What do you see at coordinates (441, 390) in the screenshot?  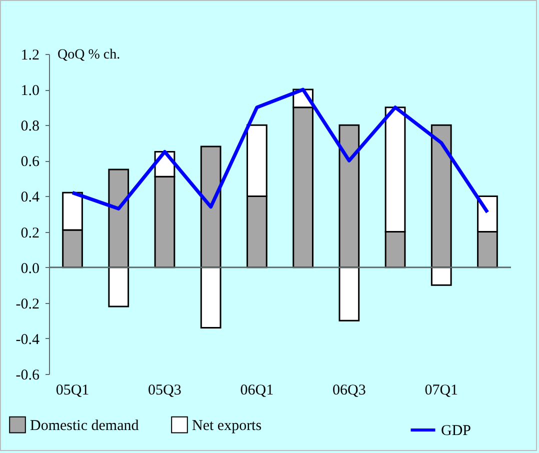 I see `x-tick-label: 07Q1` at bounding box center [441, 390].